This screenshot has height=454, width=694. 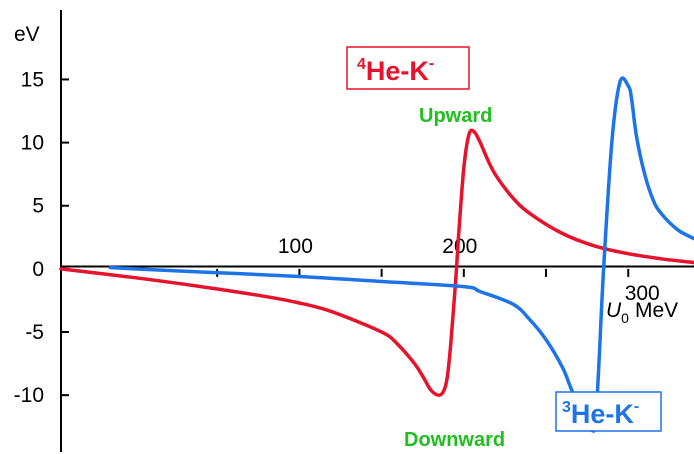 I want to click on x-axis-variable: U, so click(x=614, y=310).